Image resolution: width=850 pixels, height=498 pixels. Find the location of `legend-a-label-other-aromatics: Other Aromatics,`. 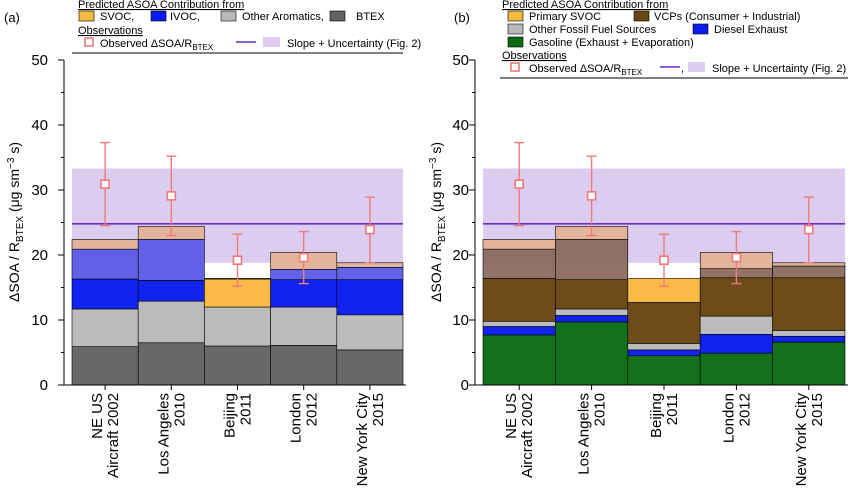

legend-a-label-other-aromatics: Other Aromatics, is located at coordinates (283, 17).